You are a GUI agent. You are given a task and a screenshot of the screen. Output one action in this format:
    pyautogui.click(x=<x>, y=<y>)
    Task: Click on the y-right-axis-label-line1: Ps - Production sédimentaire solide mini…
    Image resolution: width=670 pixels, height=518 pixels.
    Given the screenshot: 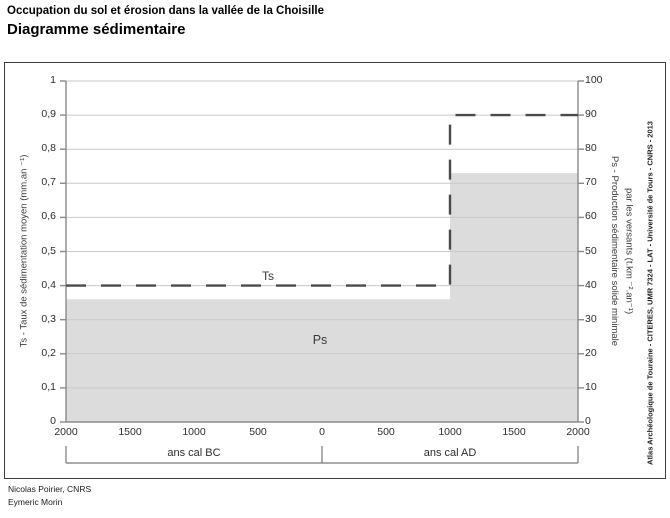 What is the action you would take?
    pyautogui.click(x=614, y=251)
    